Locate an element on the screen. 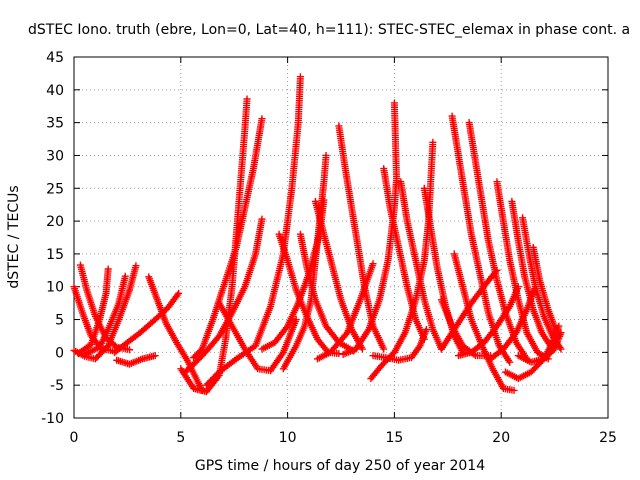 This screenshot has width=640, height=480. y-tick-label: 10 is located at coordinates (55, 288).